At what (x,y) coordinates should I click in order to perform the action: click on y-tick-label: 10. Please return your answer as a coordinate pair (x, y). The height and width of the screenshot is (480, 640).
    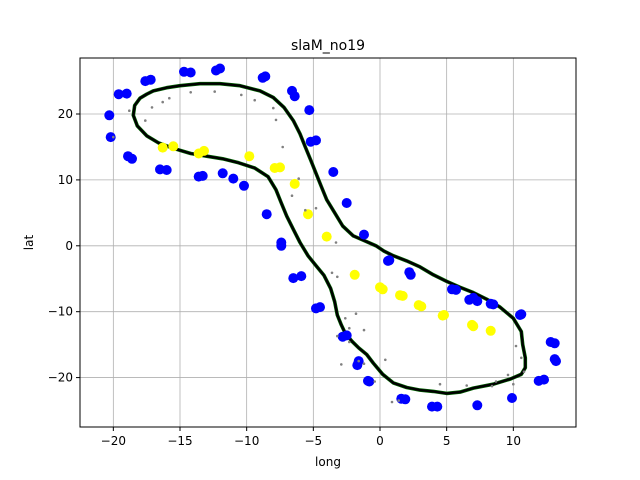
    Looking at the image, I should click on (65, 180).